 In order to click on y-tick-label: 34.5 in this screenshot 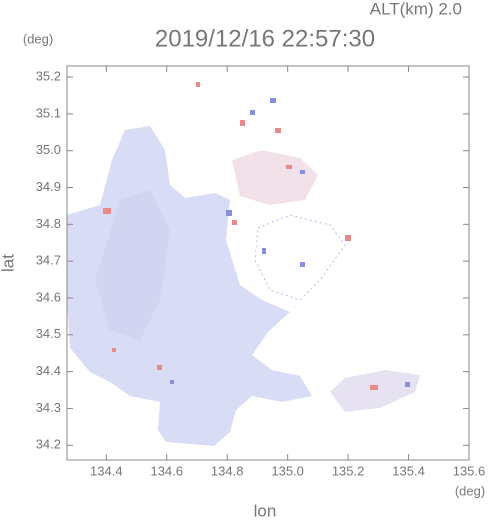, I will do `click(48, 333)`.